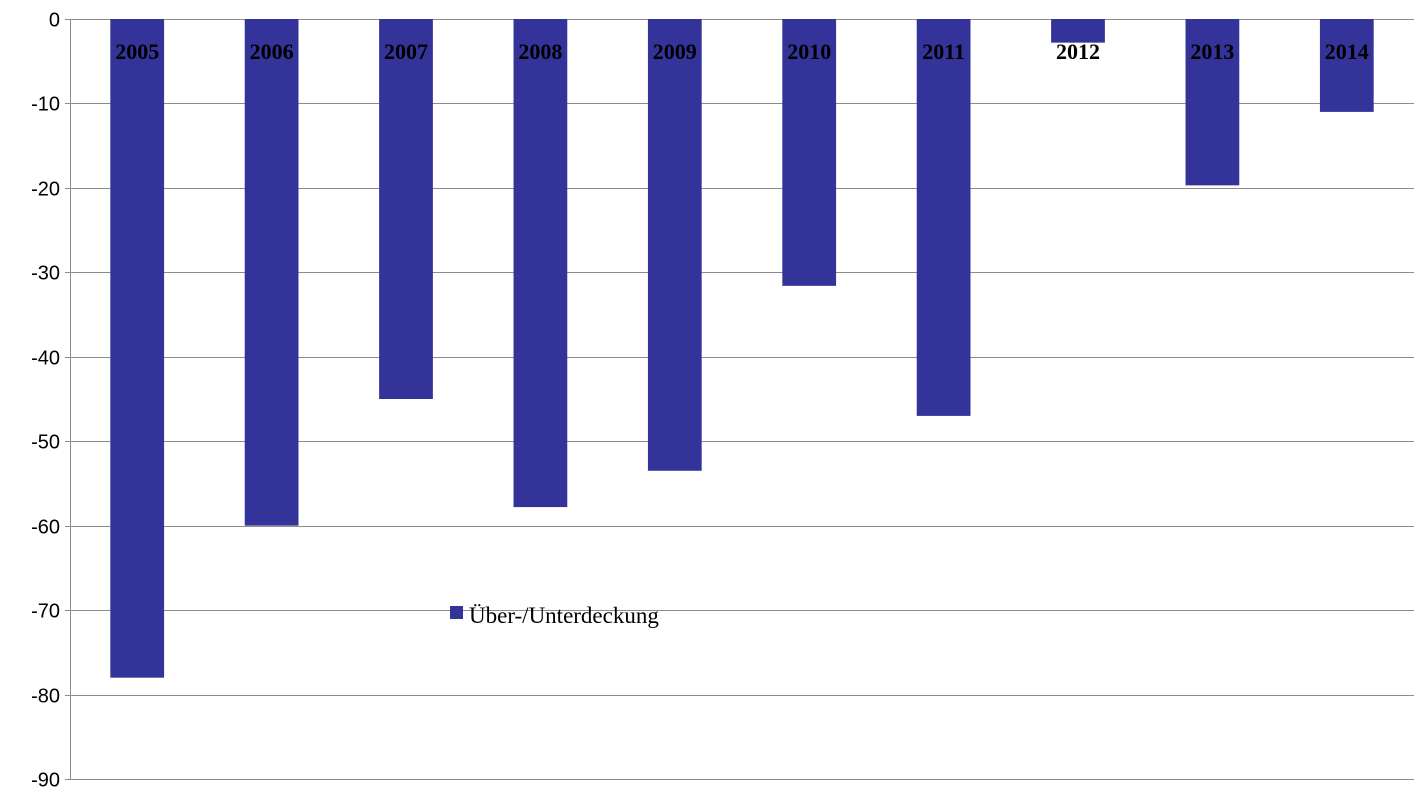  I want to click on category-labels: 2005 2006 2007 2008 2009 2010 2011 2012 2013 2014, so click(742, 51).